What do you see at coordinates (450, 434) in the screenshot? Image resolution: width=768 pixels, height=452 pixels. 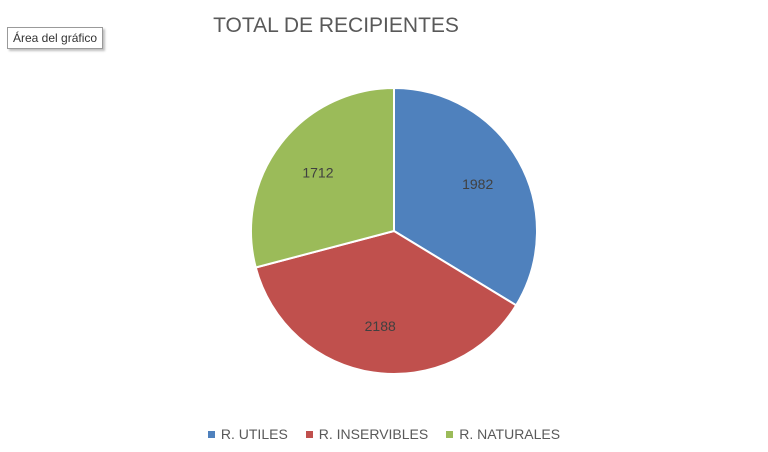 I see `legend-swatch-naturales` at bounding box center [450, 434].